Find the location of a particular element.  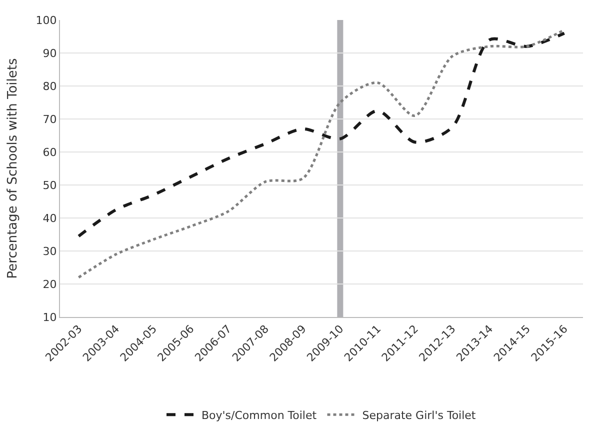

y-tick-label: 40 is located at coordinates (49, 218).